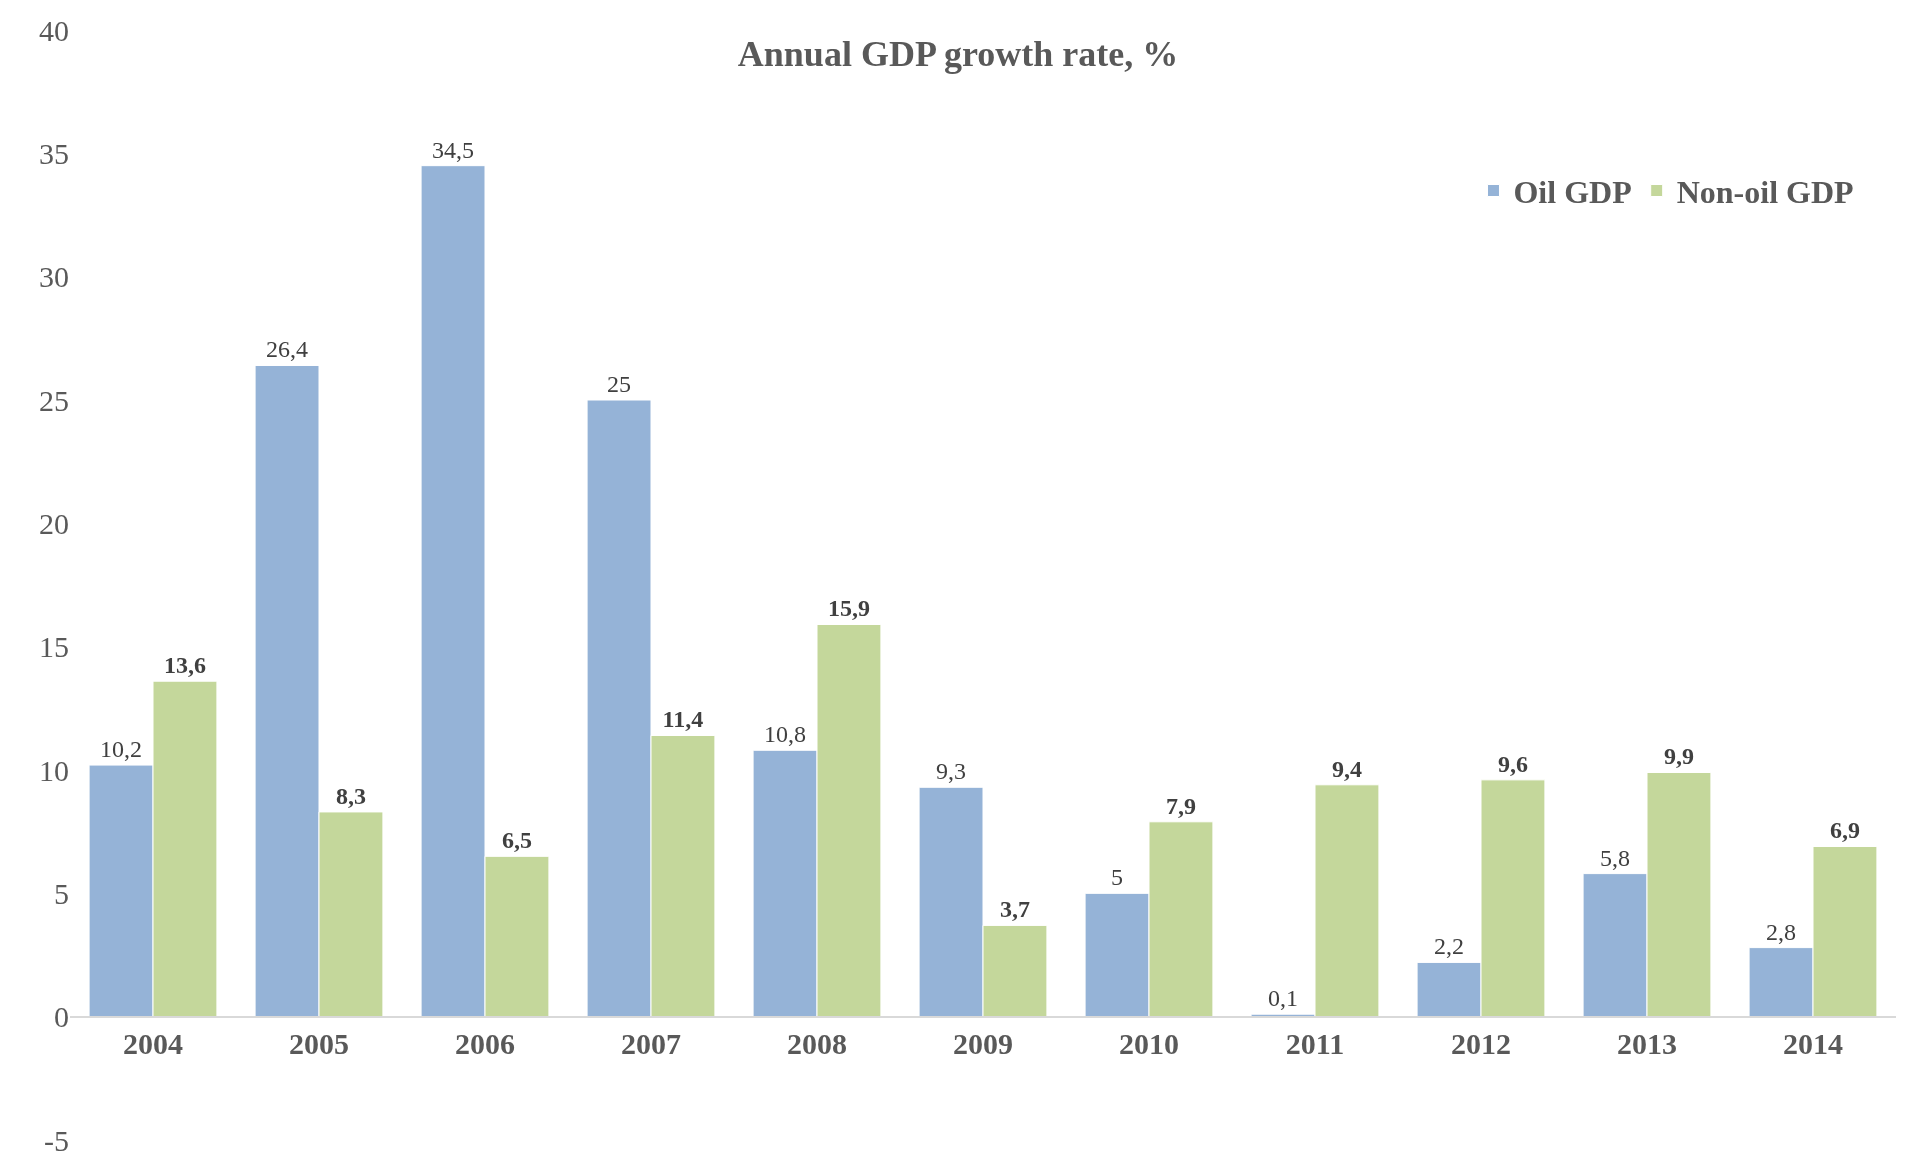 This screenshot has width=1916, height=1169. Describe the element at coordinates (1678, 756) in the screenshot. I see `data-label: 9,9` at that location.